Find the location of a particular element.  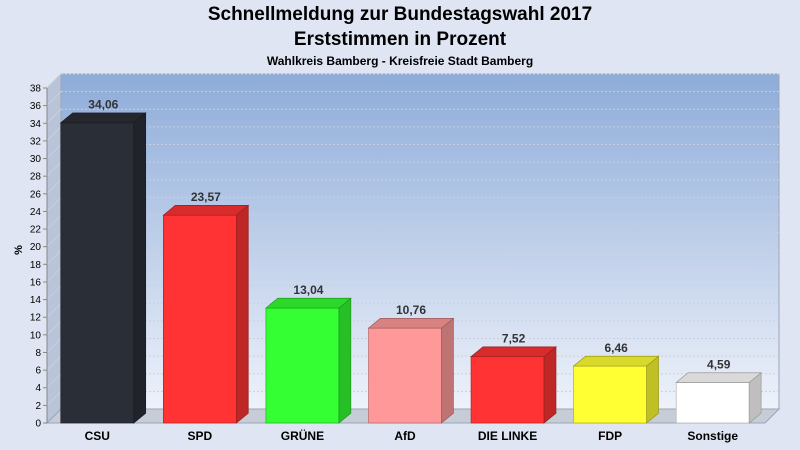

y-tick-label: 24 is located at coordinates (36, 212).